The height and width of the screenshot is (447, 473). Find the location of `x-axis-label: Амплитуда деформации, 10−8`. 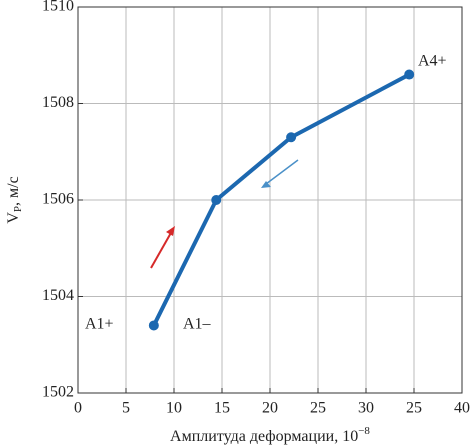

x-axis-label: Амплитуда деформации, 10−8 is located at coordinates (270, 435).